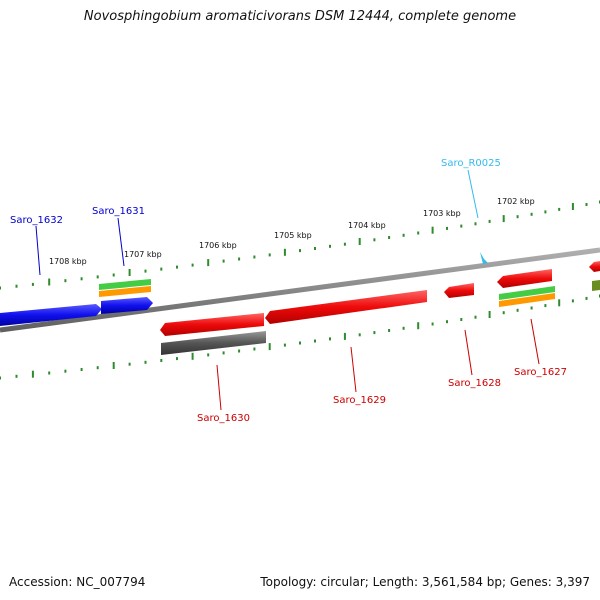 The width and height of the screenshot is (600, 600). Describe the element at coordinates (473, 194) in the screenshot. I see `leader-saro-r0025` at that location.